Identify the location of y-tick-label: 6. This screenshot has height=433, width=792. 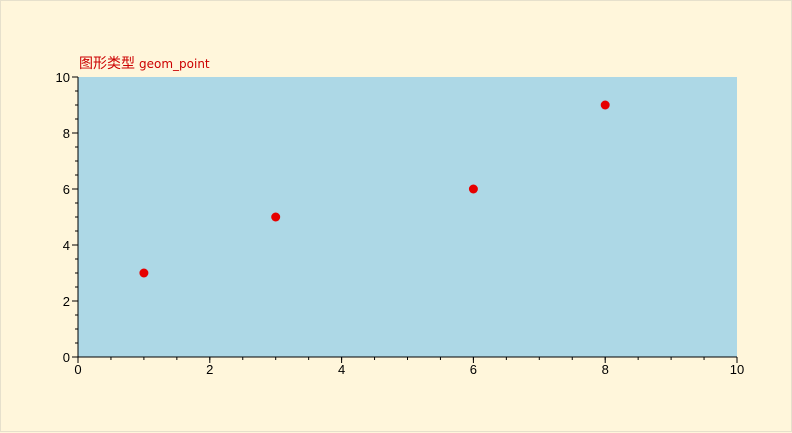
(66, 189).